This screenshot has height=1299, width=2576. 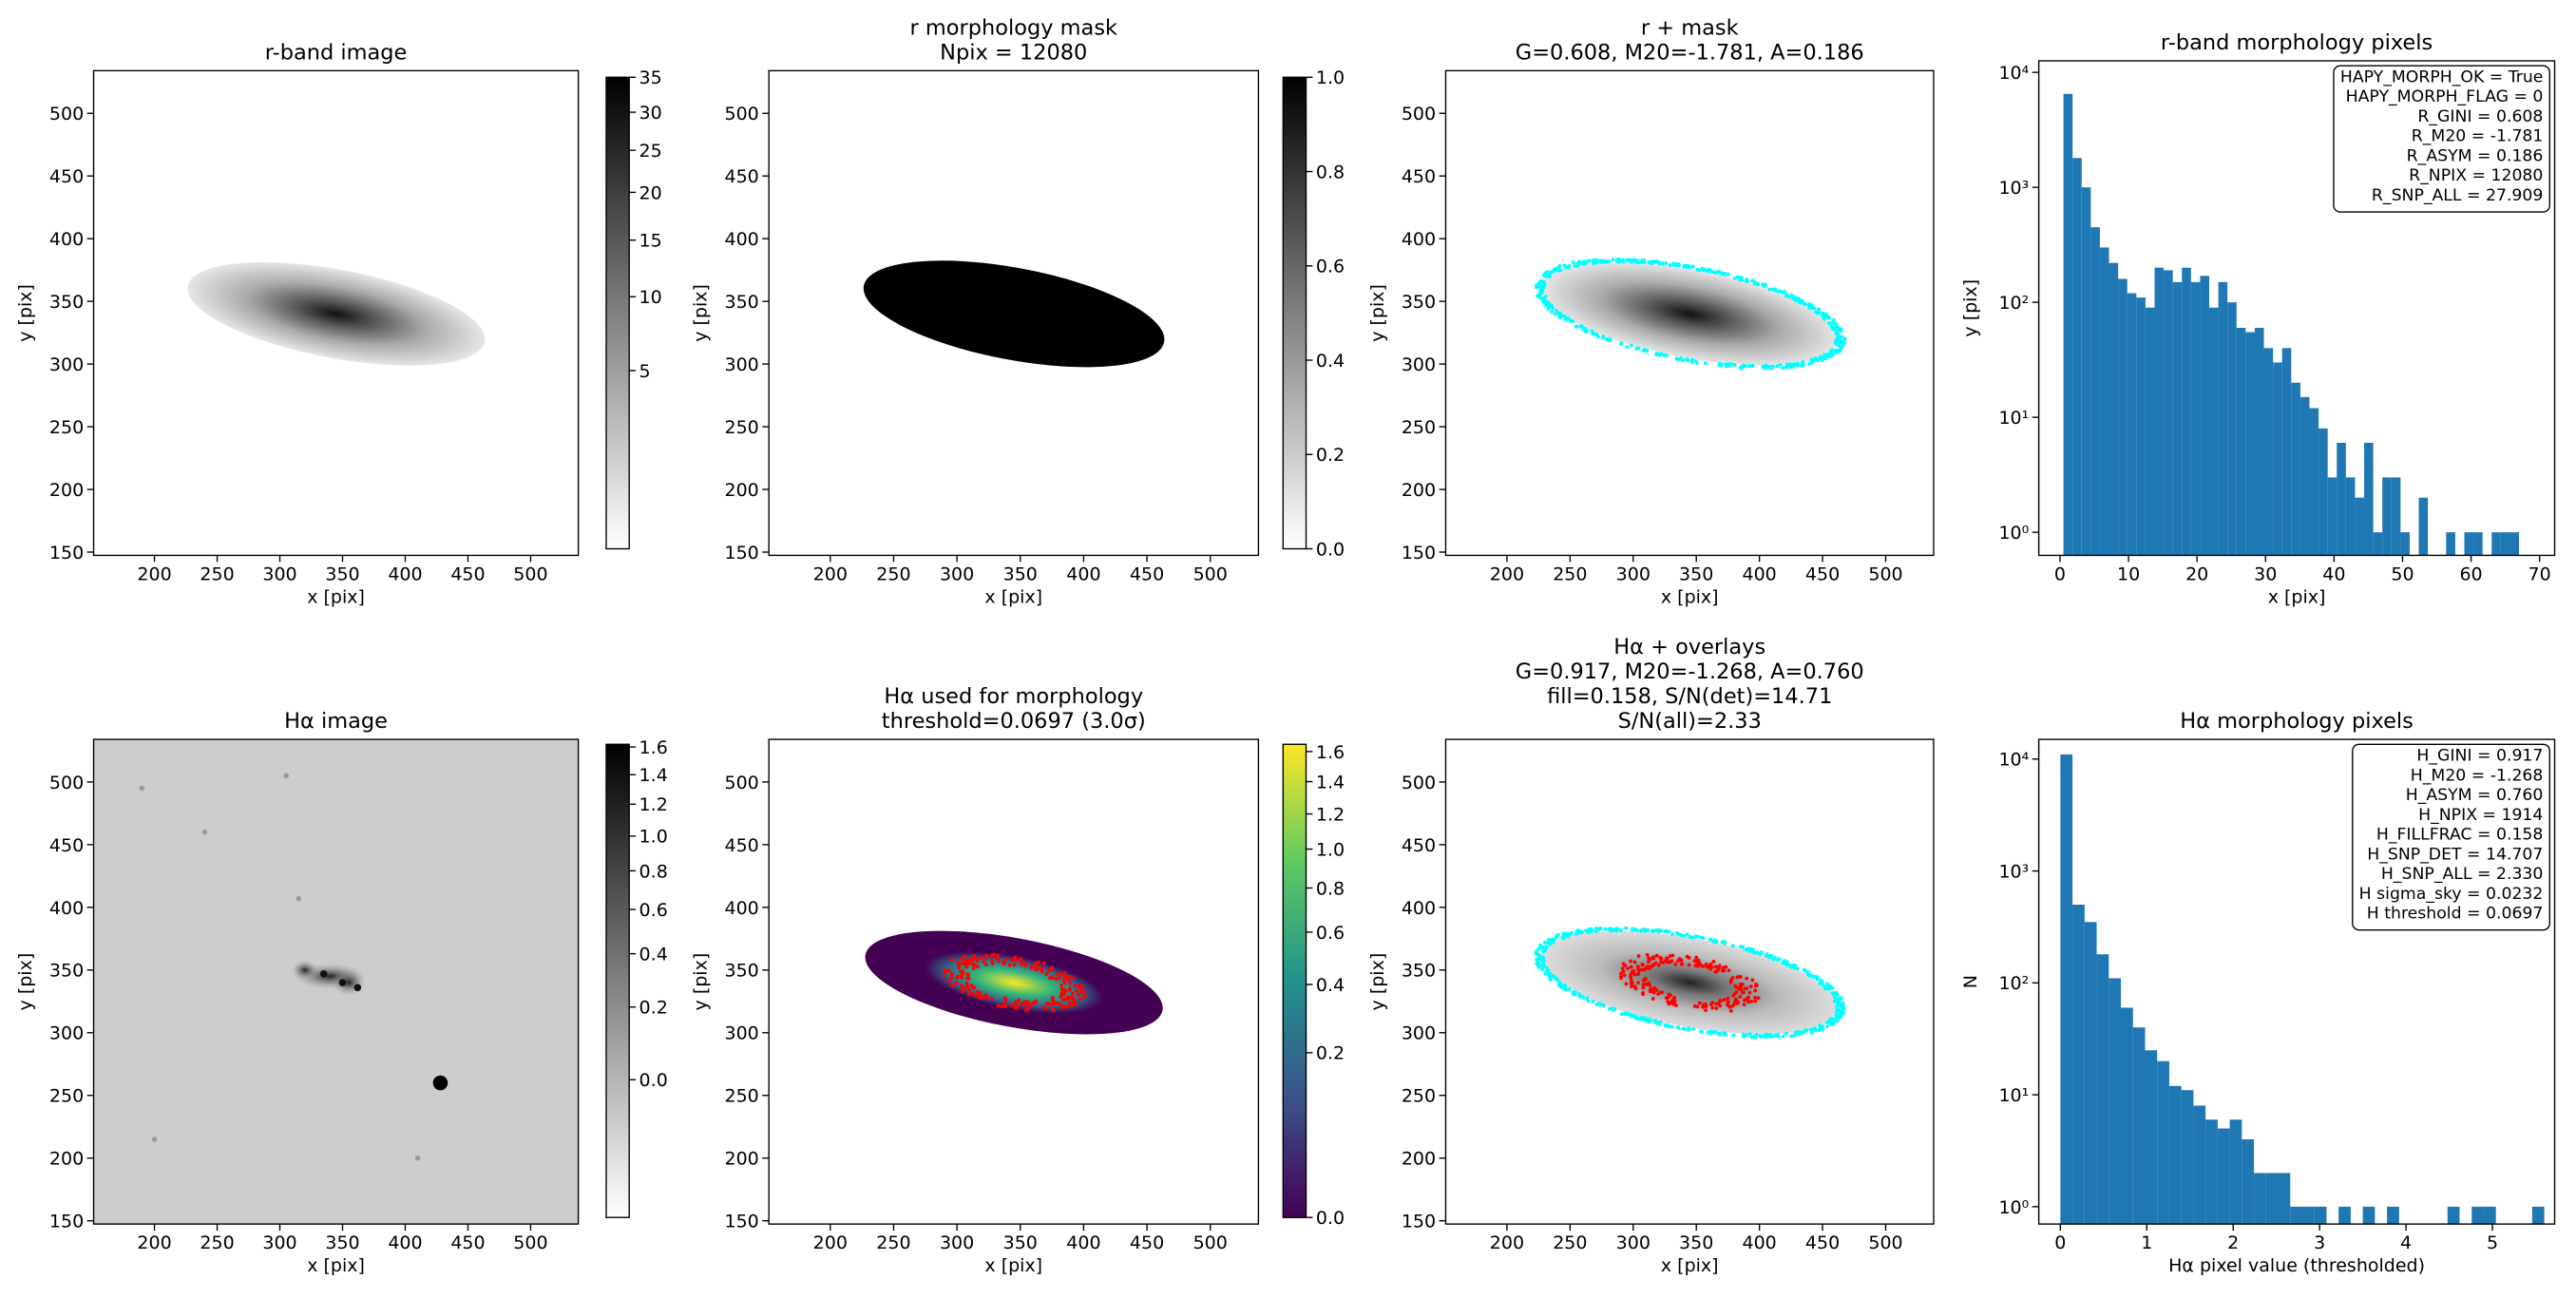 I want to click on colorbar-tick-label: 0.4, so click(x=1330, y=361).